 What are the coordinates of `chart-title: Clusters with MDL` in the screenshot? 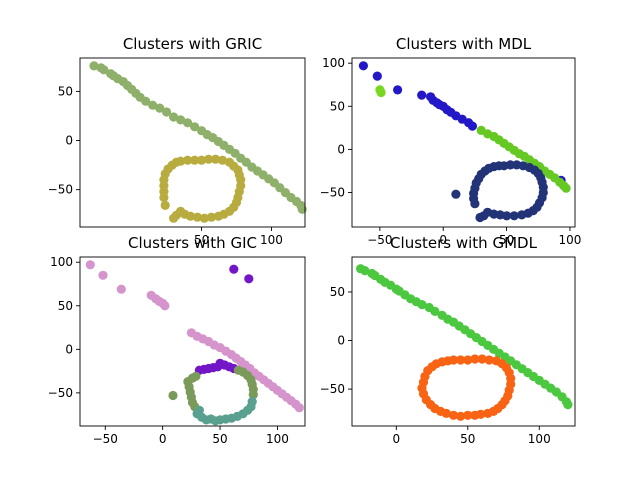 It's located at (464, 44).